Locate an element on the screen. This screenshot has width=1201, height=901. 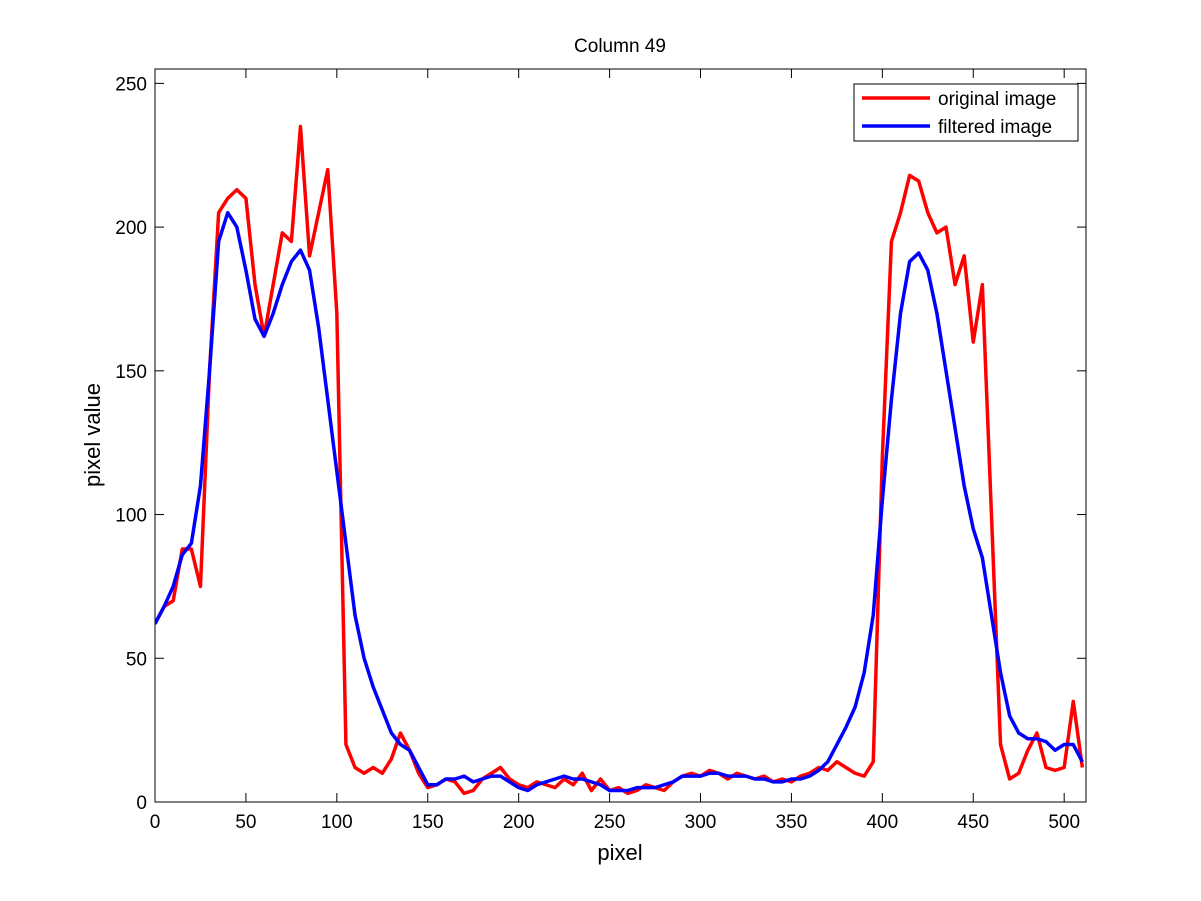
y-tick-label: 250 is located at coordinates (131, 84).